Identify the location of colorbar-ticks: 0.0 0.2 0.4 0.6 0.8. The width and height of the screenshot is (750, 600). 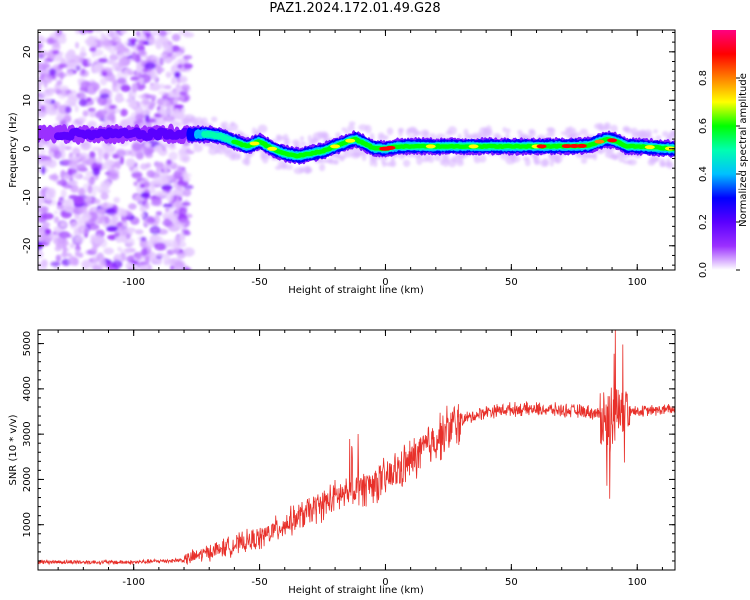
(719, 174).